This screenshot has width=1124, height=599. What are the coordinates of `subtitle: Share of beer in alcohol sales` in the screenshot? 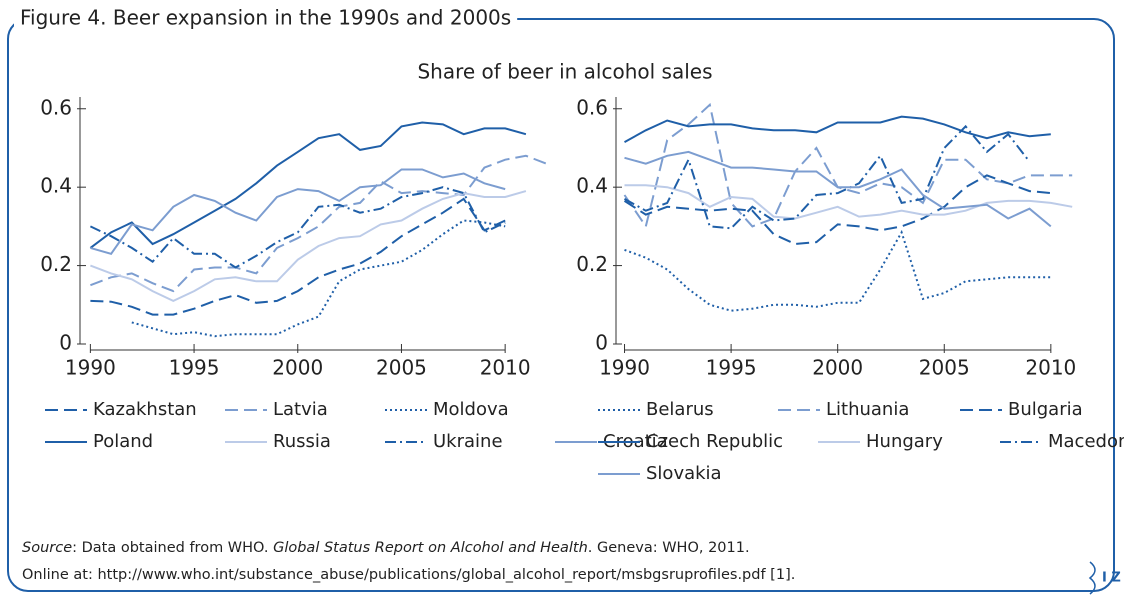 It's located at (564, 72).